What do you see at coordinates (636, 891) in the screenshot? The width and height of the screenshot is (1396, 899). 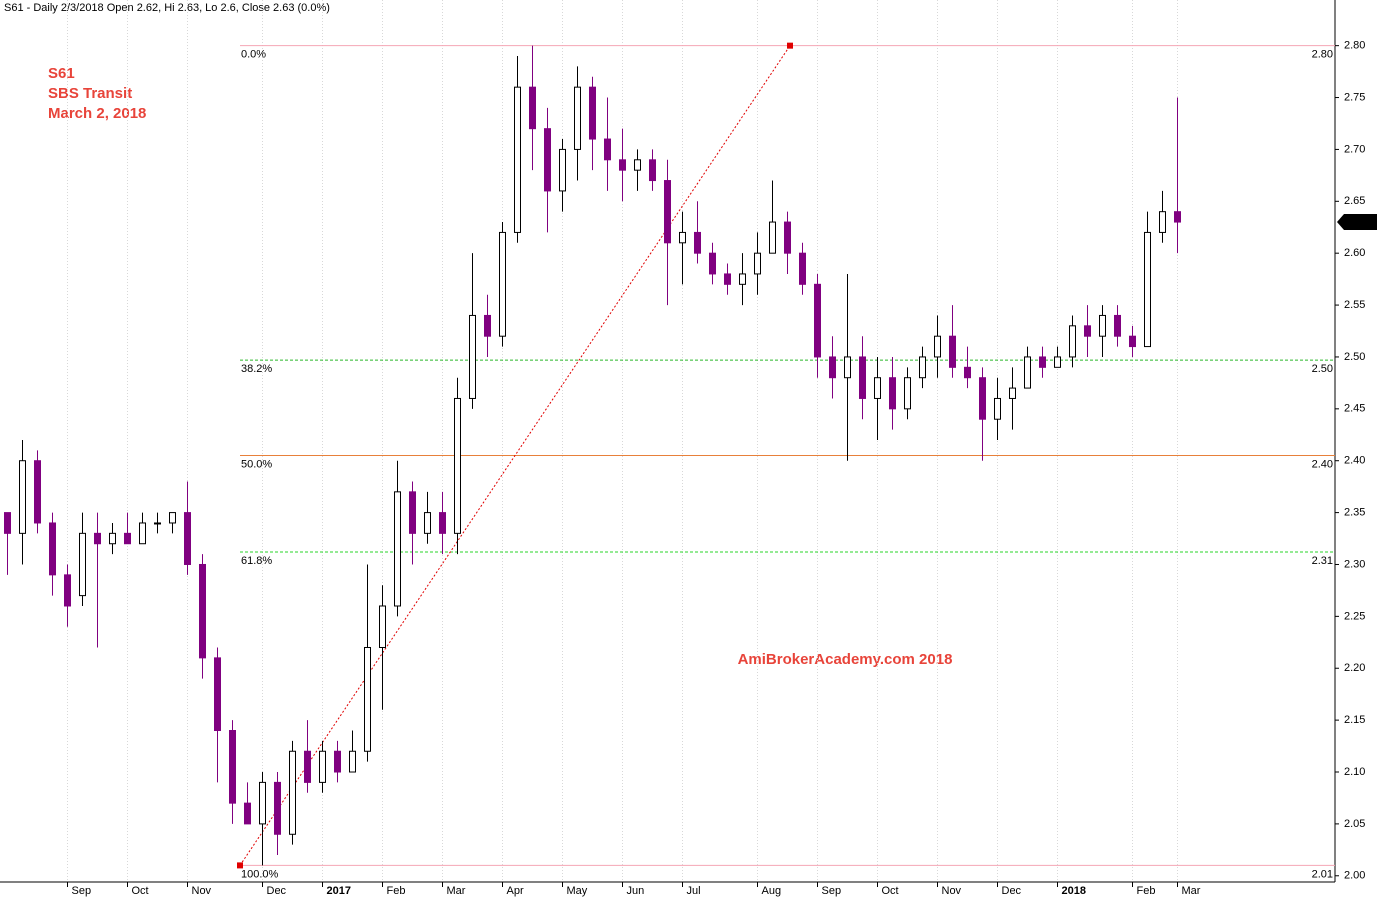 I see `x-tick-label: Jun` at bounding box center [636, 891].